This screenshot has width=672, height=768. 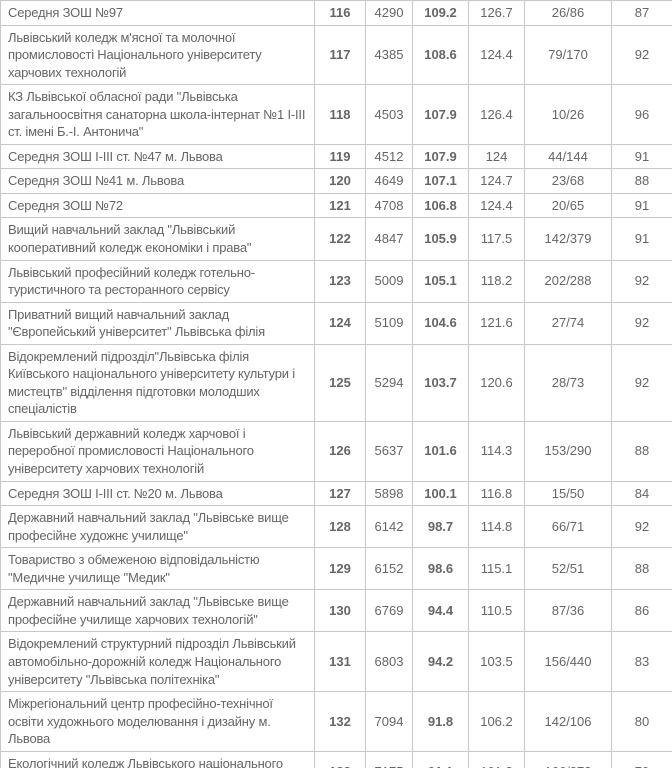 I want to click on ratio-cell: 26/86, so click(x=568, y=13).